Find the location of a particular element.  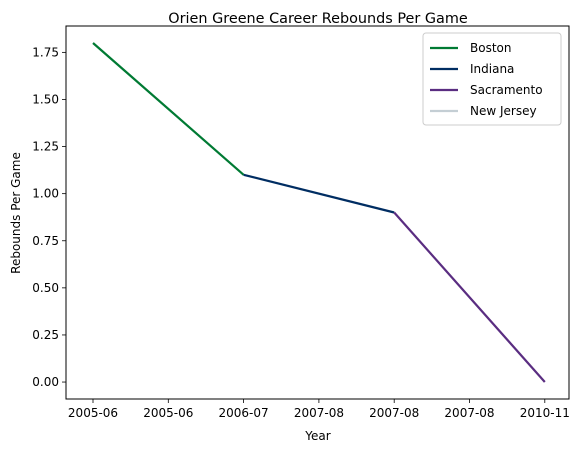

chart-legend: Boston Indiana Sacramento New Jersey is located at coordinates (492, 79).